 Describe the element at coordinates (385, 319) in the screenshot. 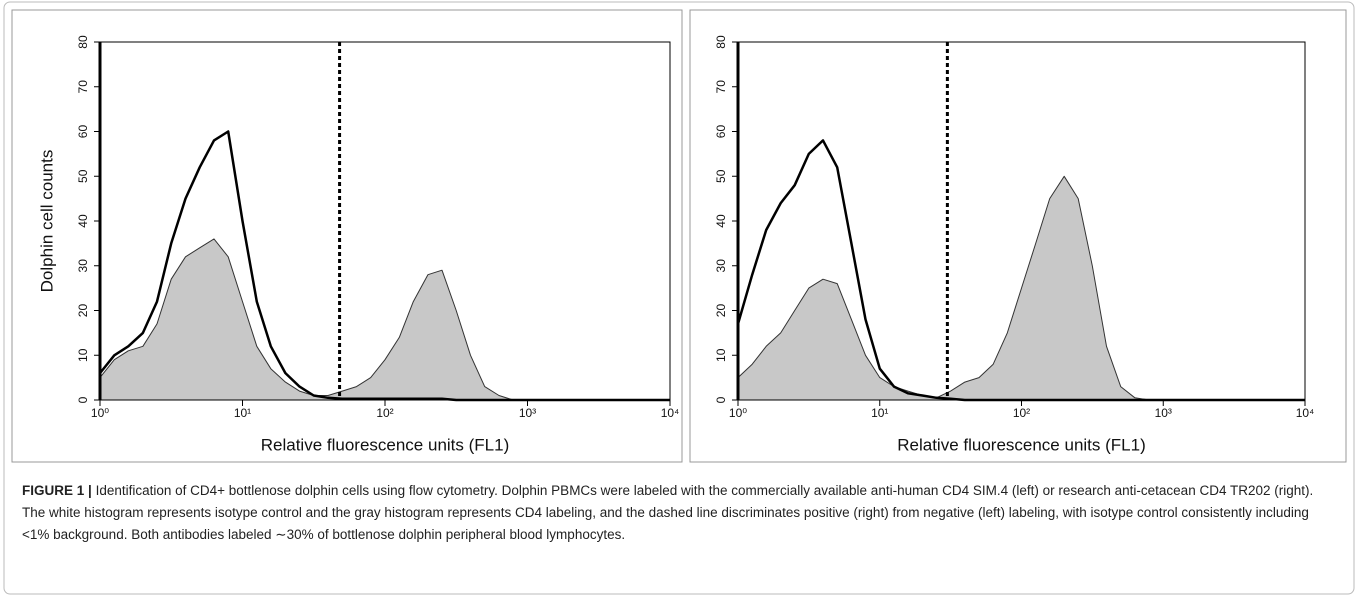

I see `histogram-area` at that location.